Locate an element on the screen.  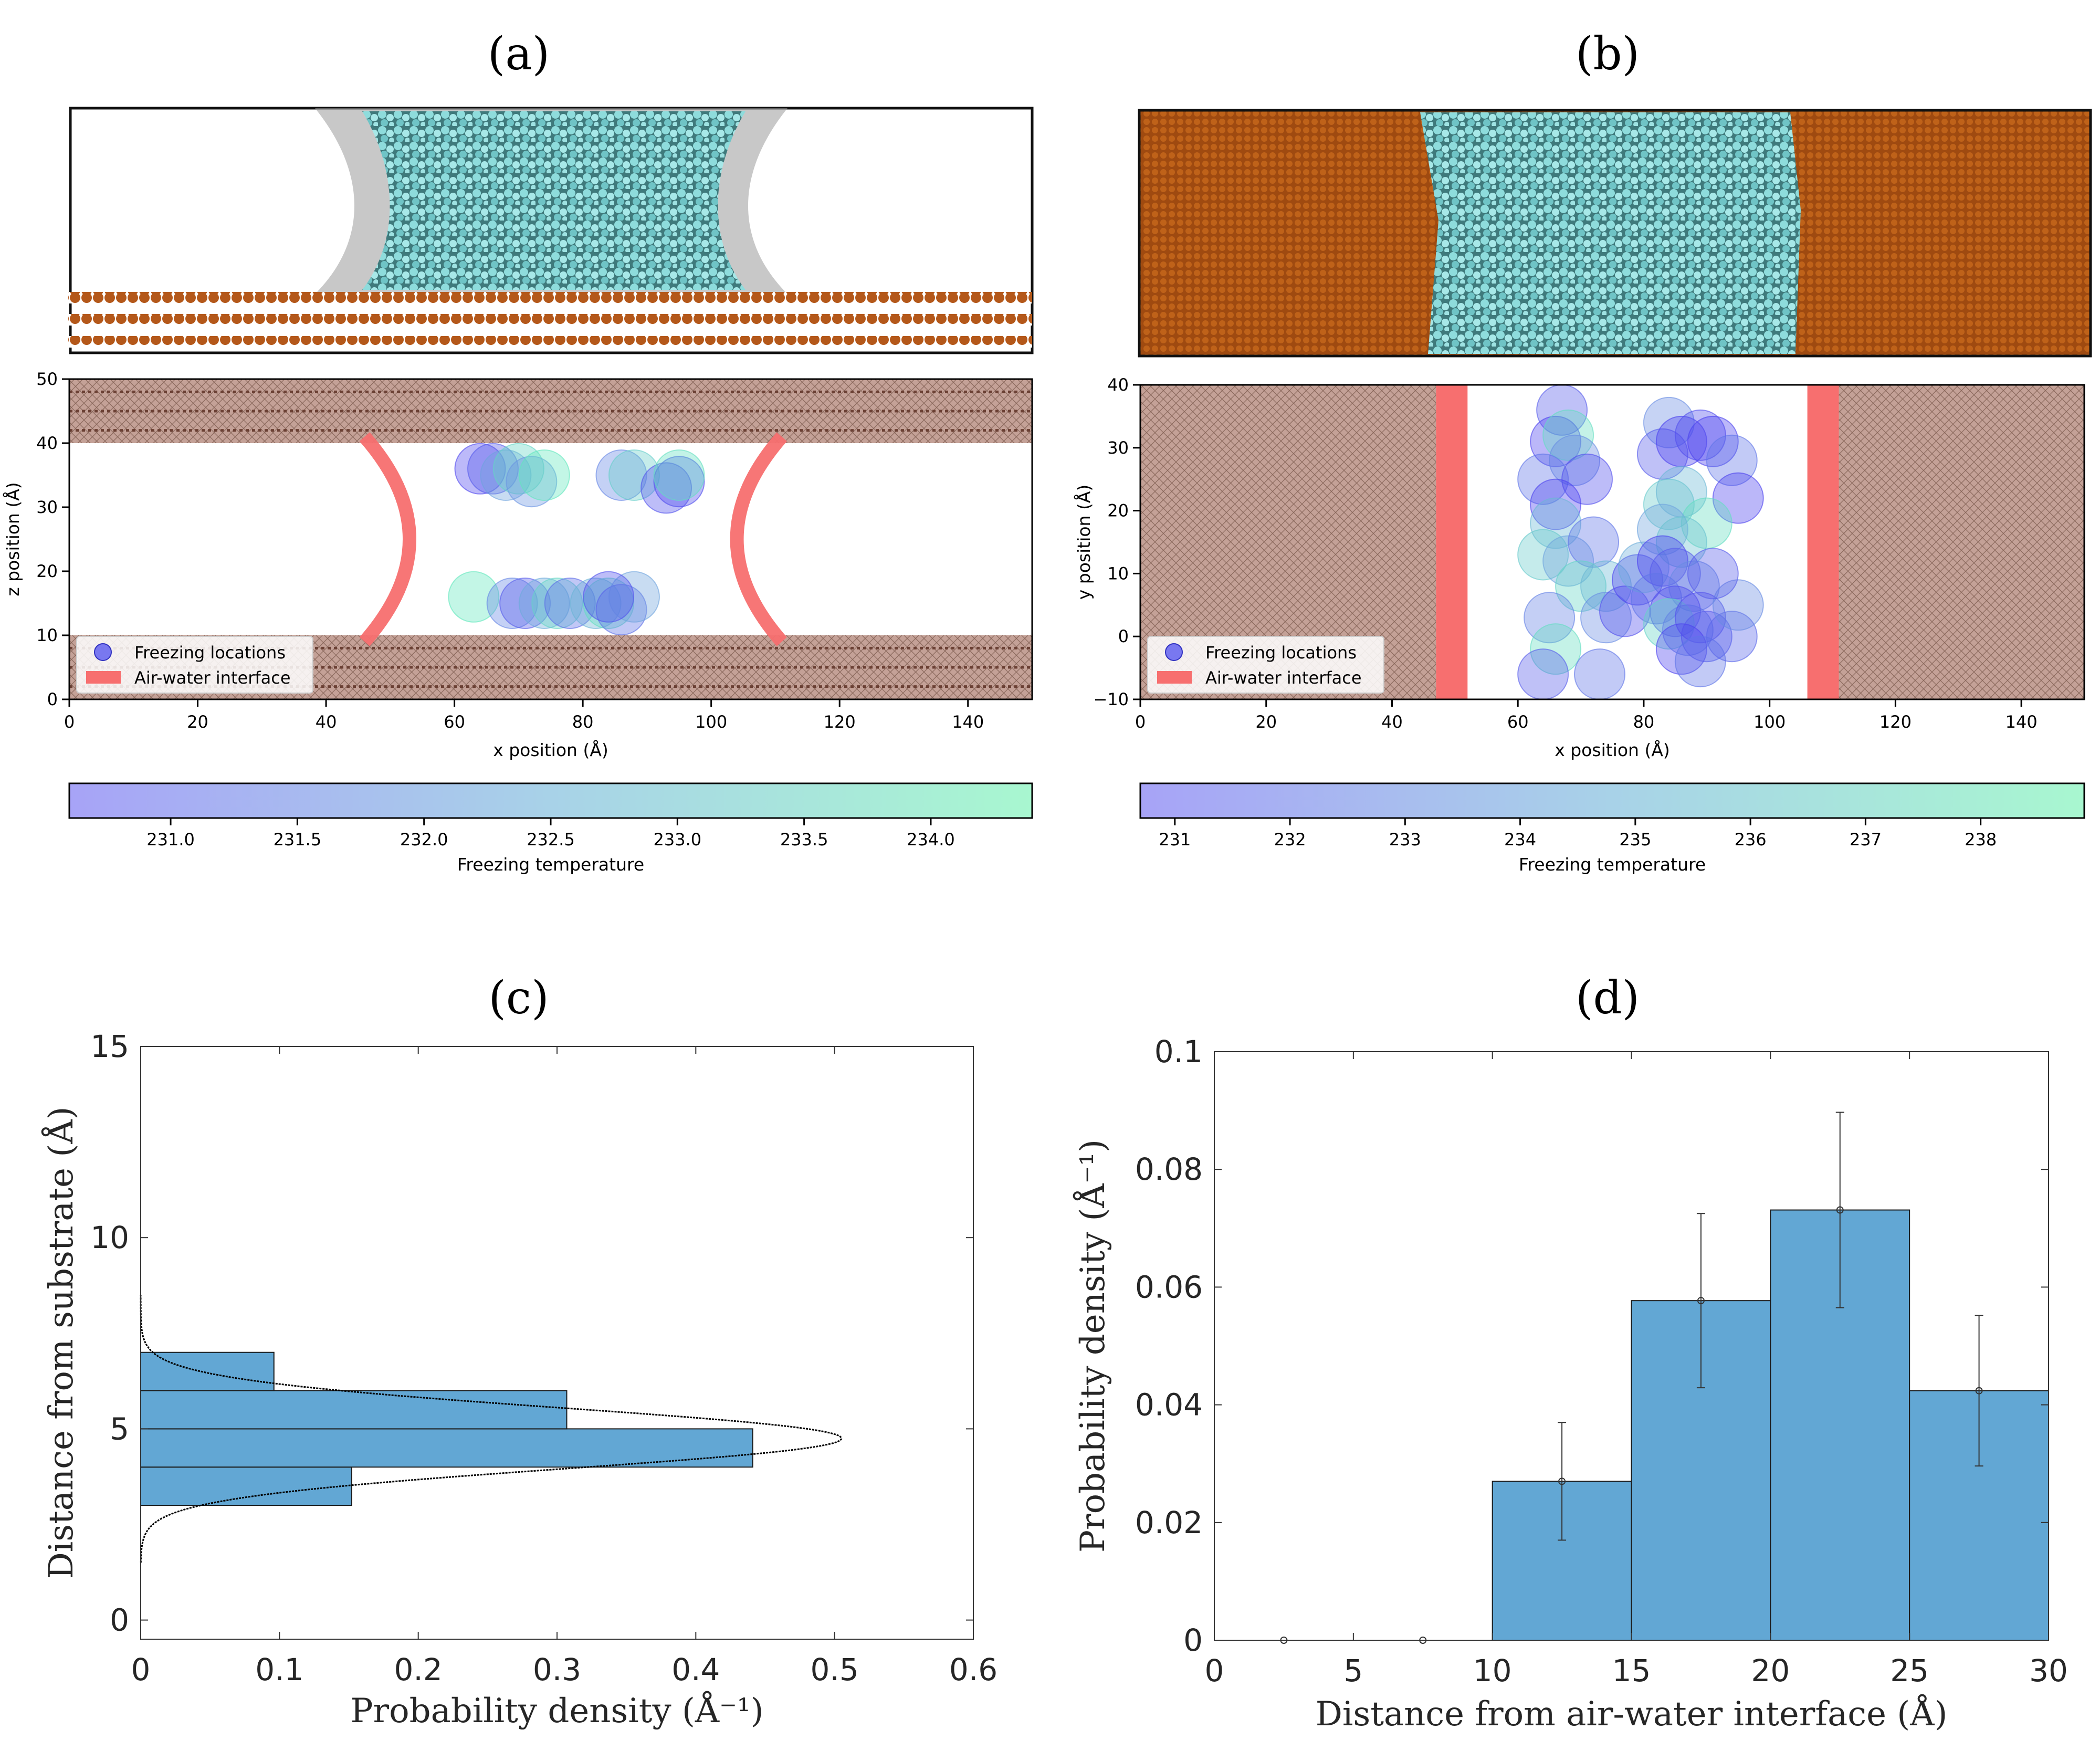
x-tick-label: 0.4 is located at coordinates (695, 1670).